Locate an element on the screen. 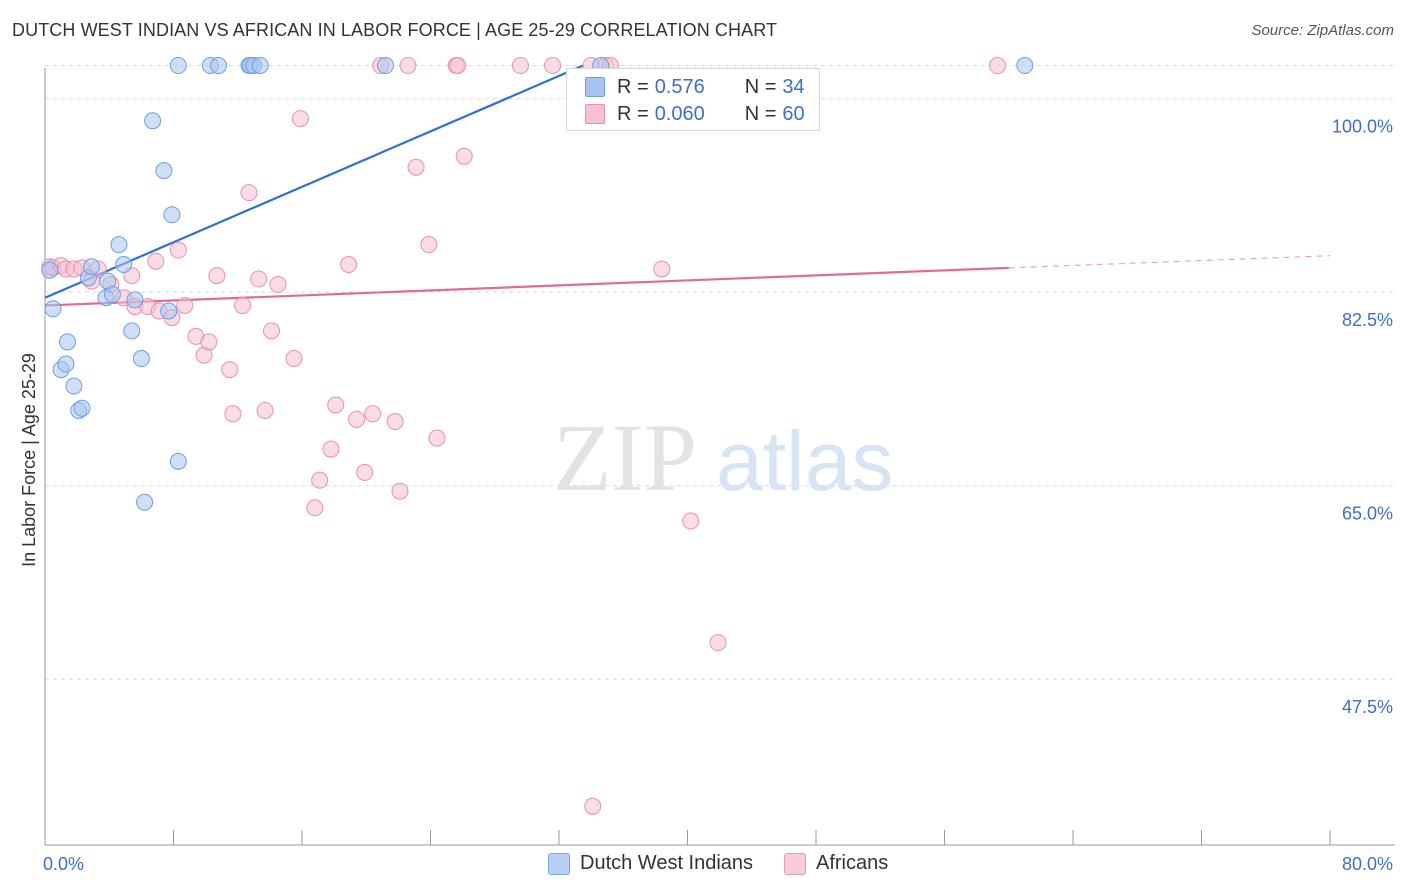 The width and height of the screenshot is (1406, 892). stats-row-africans: R = 0.060 N = 60 is located at coordinates (695, 114).